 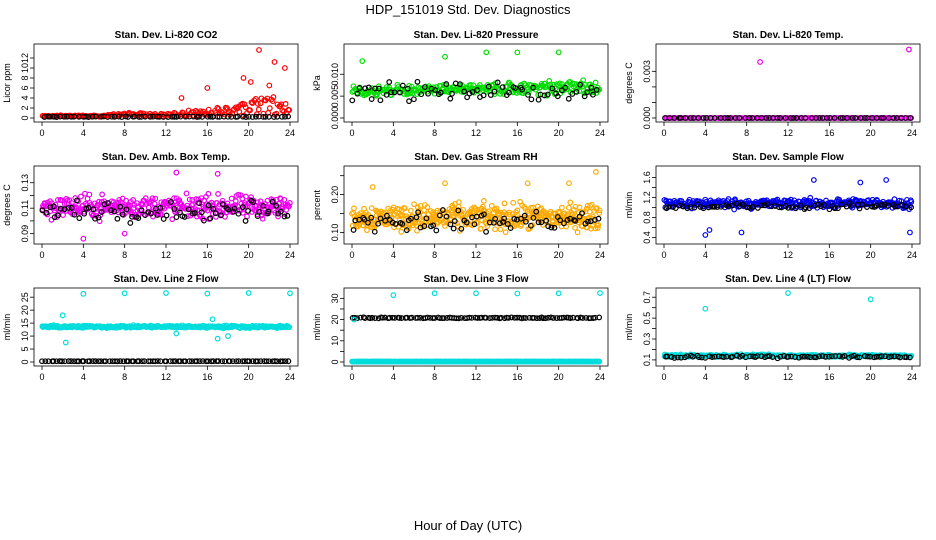 I want to click on y-axis-label: percent, so click(x=317, y=204).